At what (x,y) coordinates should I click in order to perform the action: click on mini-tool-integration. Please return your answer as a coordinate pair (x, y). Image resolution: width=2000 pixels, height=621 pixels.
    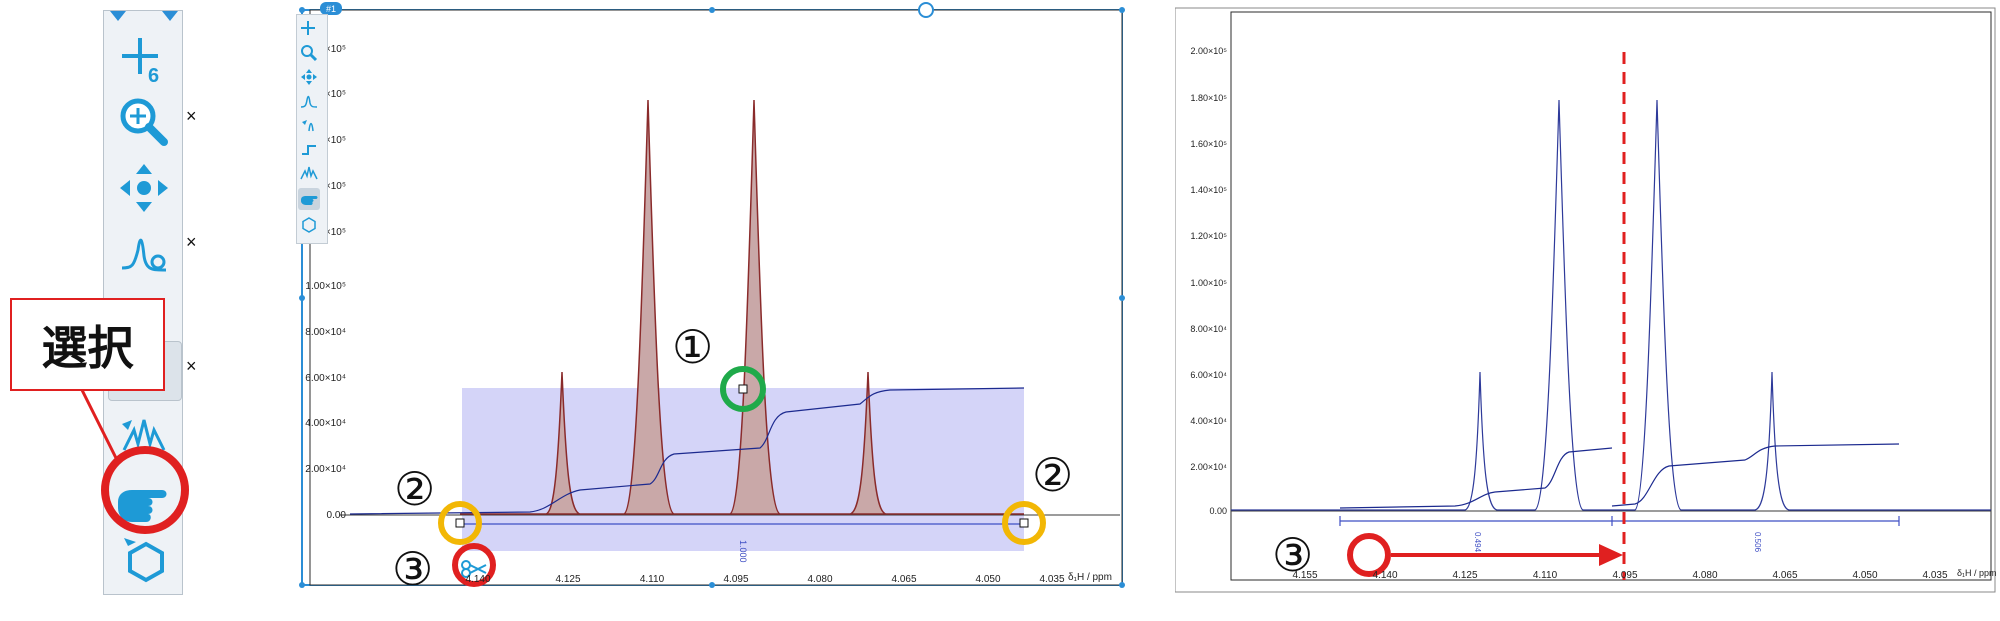
    Looking at the image, I should click on (309, 149).